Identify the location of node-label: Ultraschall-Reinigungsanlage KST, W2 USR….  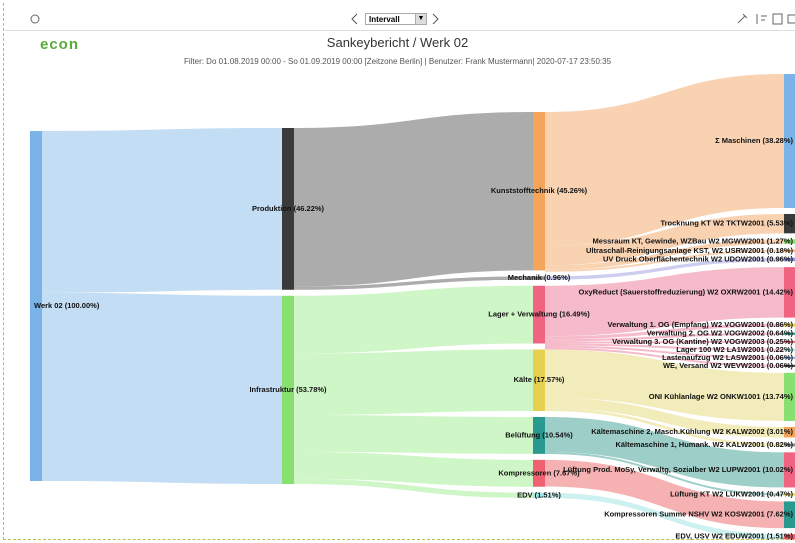
(690, 250).